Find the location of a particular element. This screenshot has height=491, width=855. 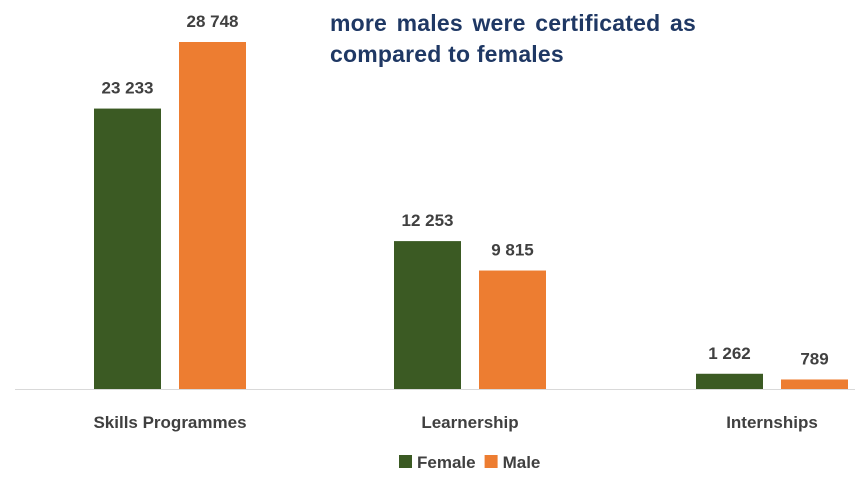

data-label-male-2: 789 is located at coordinates (814, 358).